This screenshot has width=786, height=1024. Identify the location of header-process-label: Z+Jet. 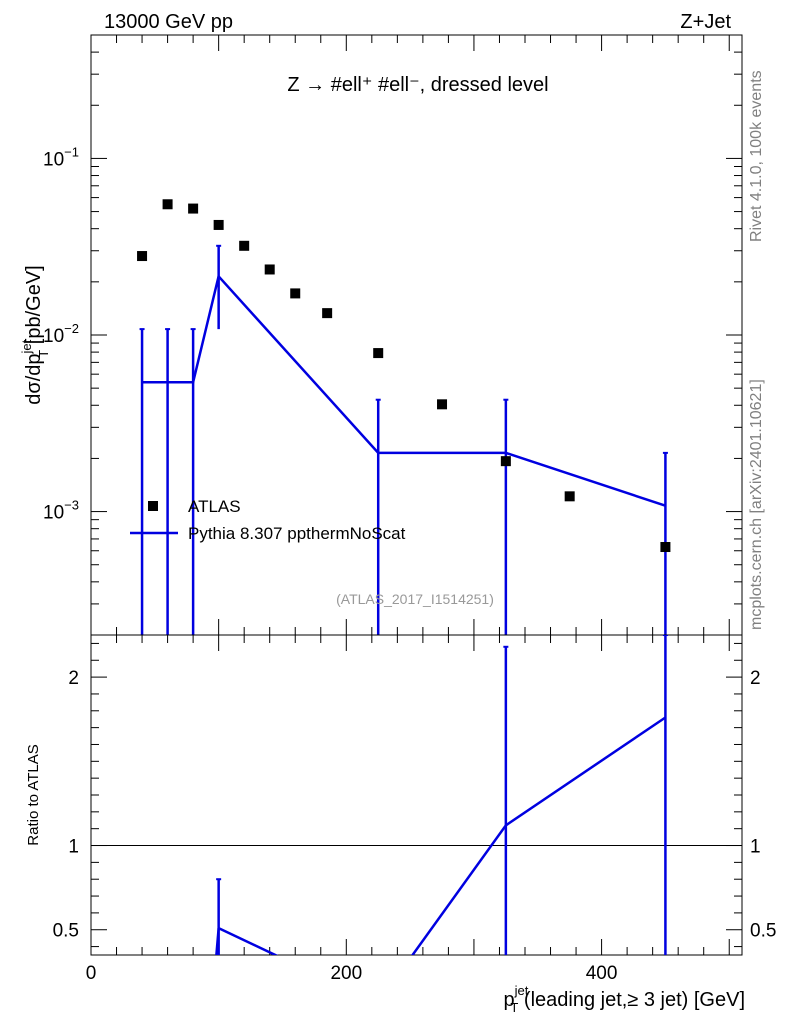
(705, 22).